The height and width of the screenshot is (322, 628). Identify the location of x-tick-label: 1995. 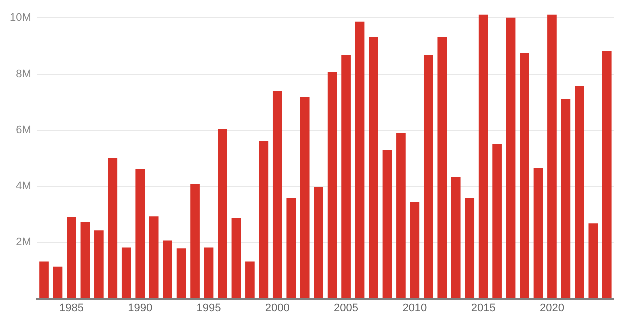
(209, 308).